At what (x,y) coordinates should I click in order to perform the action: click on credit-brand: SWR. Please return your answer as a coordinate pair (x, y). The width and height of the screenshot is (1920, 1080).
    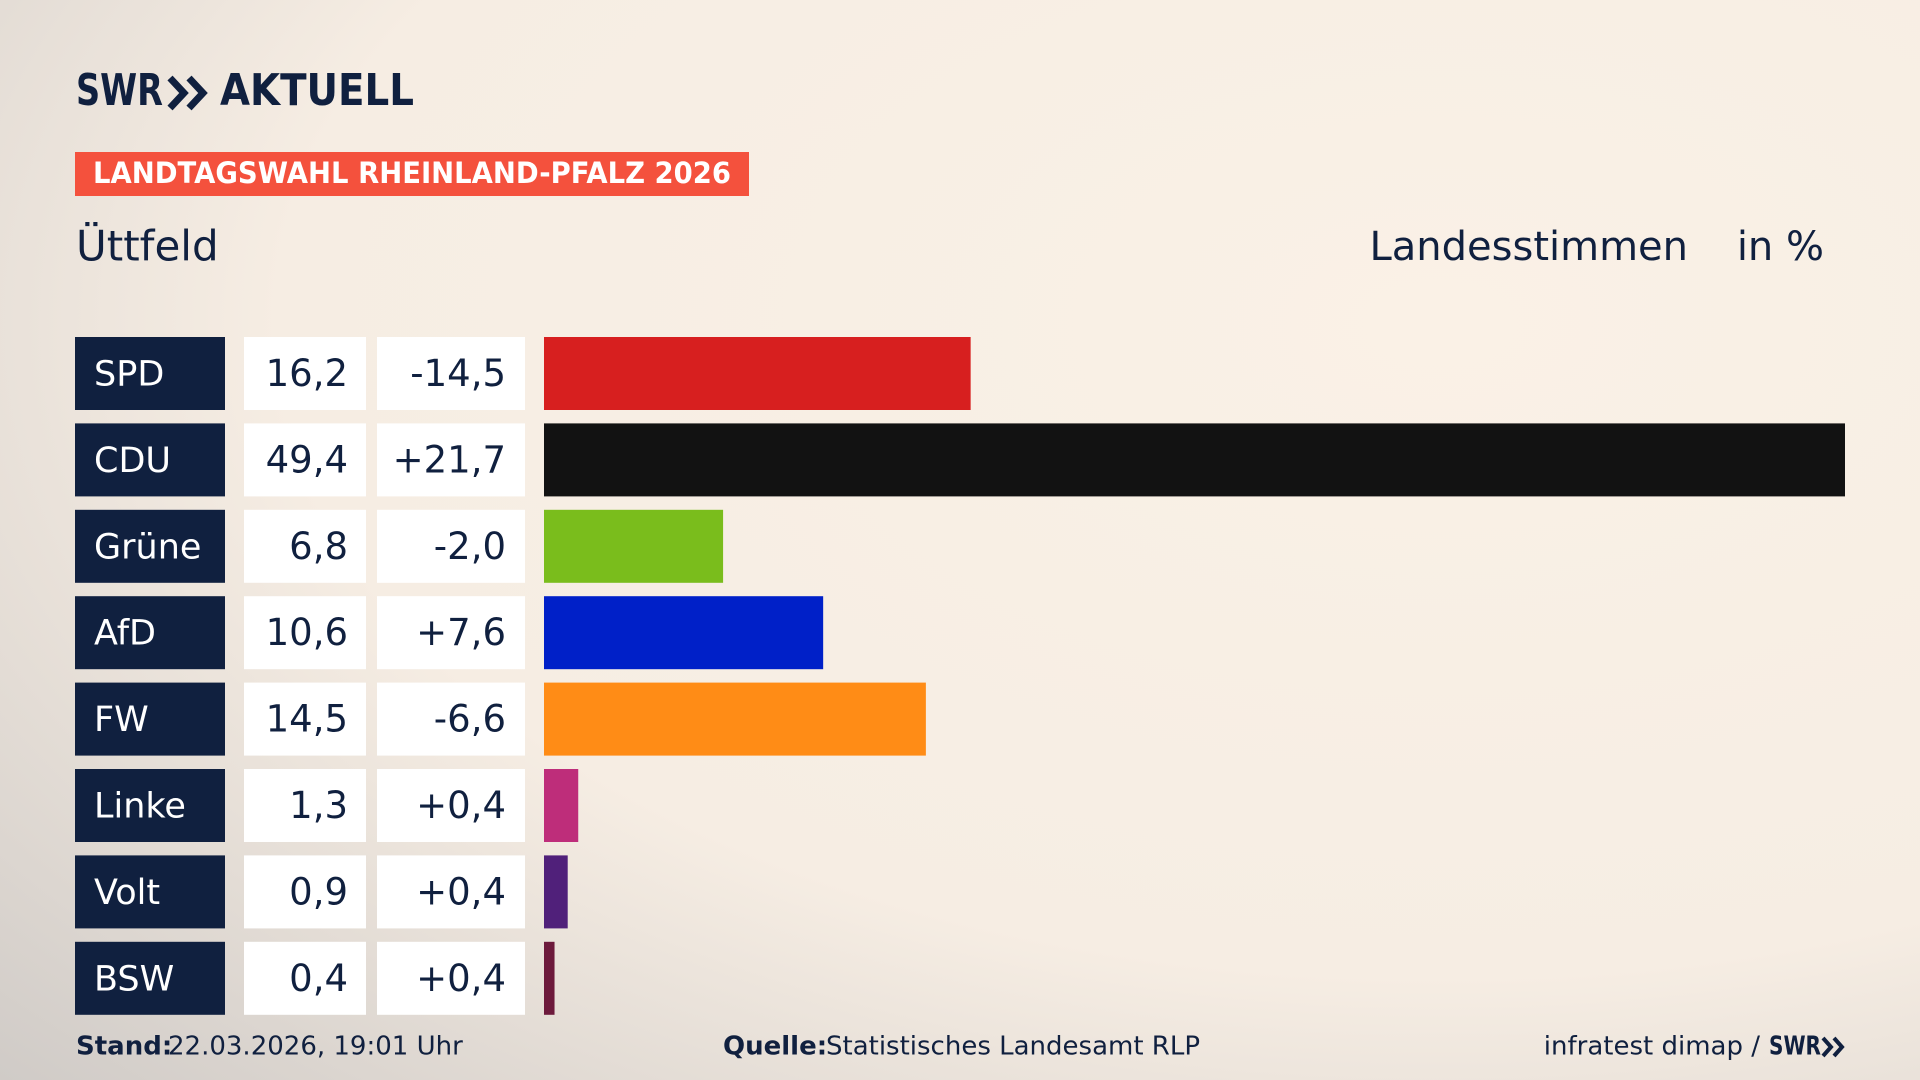
    Looking at the image, I should click on (1795, 1047).